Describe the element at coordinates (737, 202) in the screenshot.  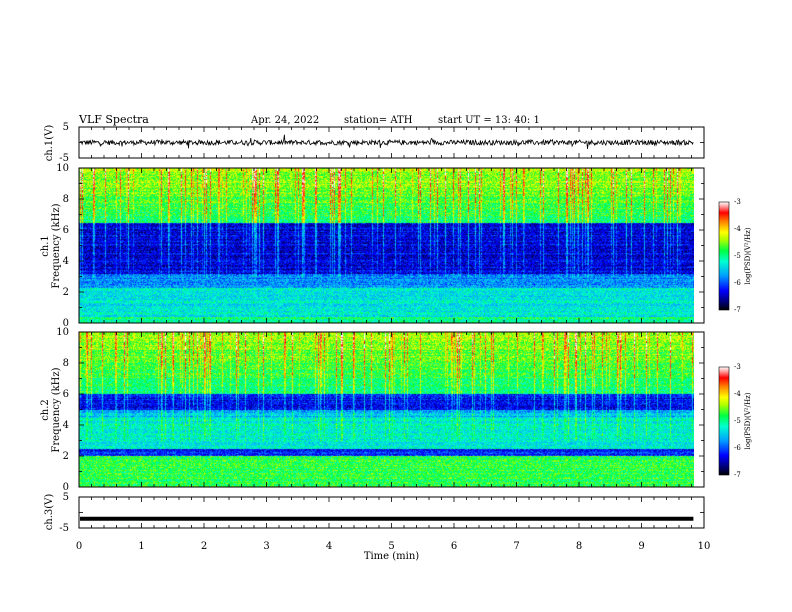
I see `colorbar-1-tick-m3: -3` at that location.